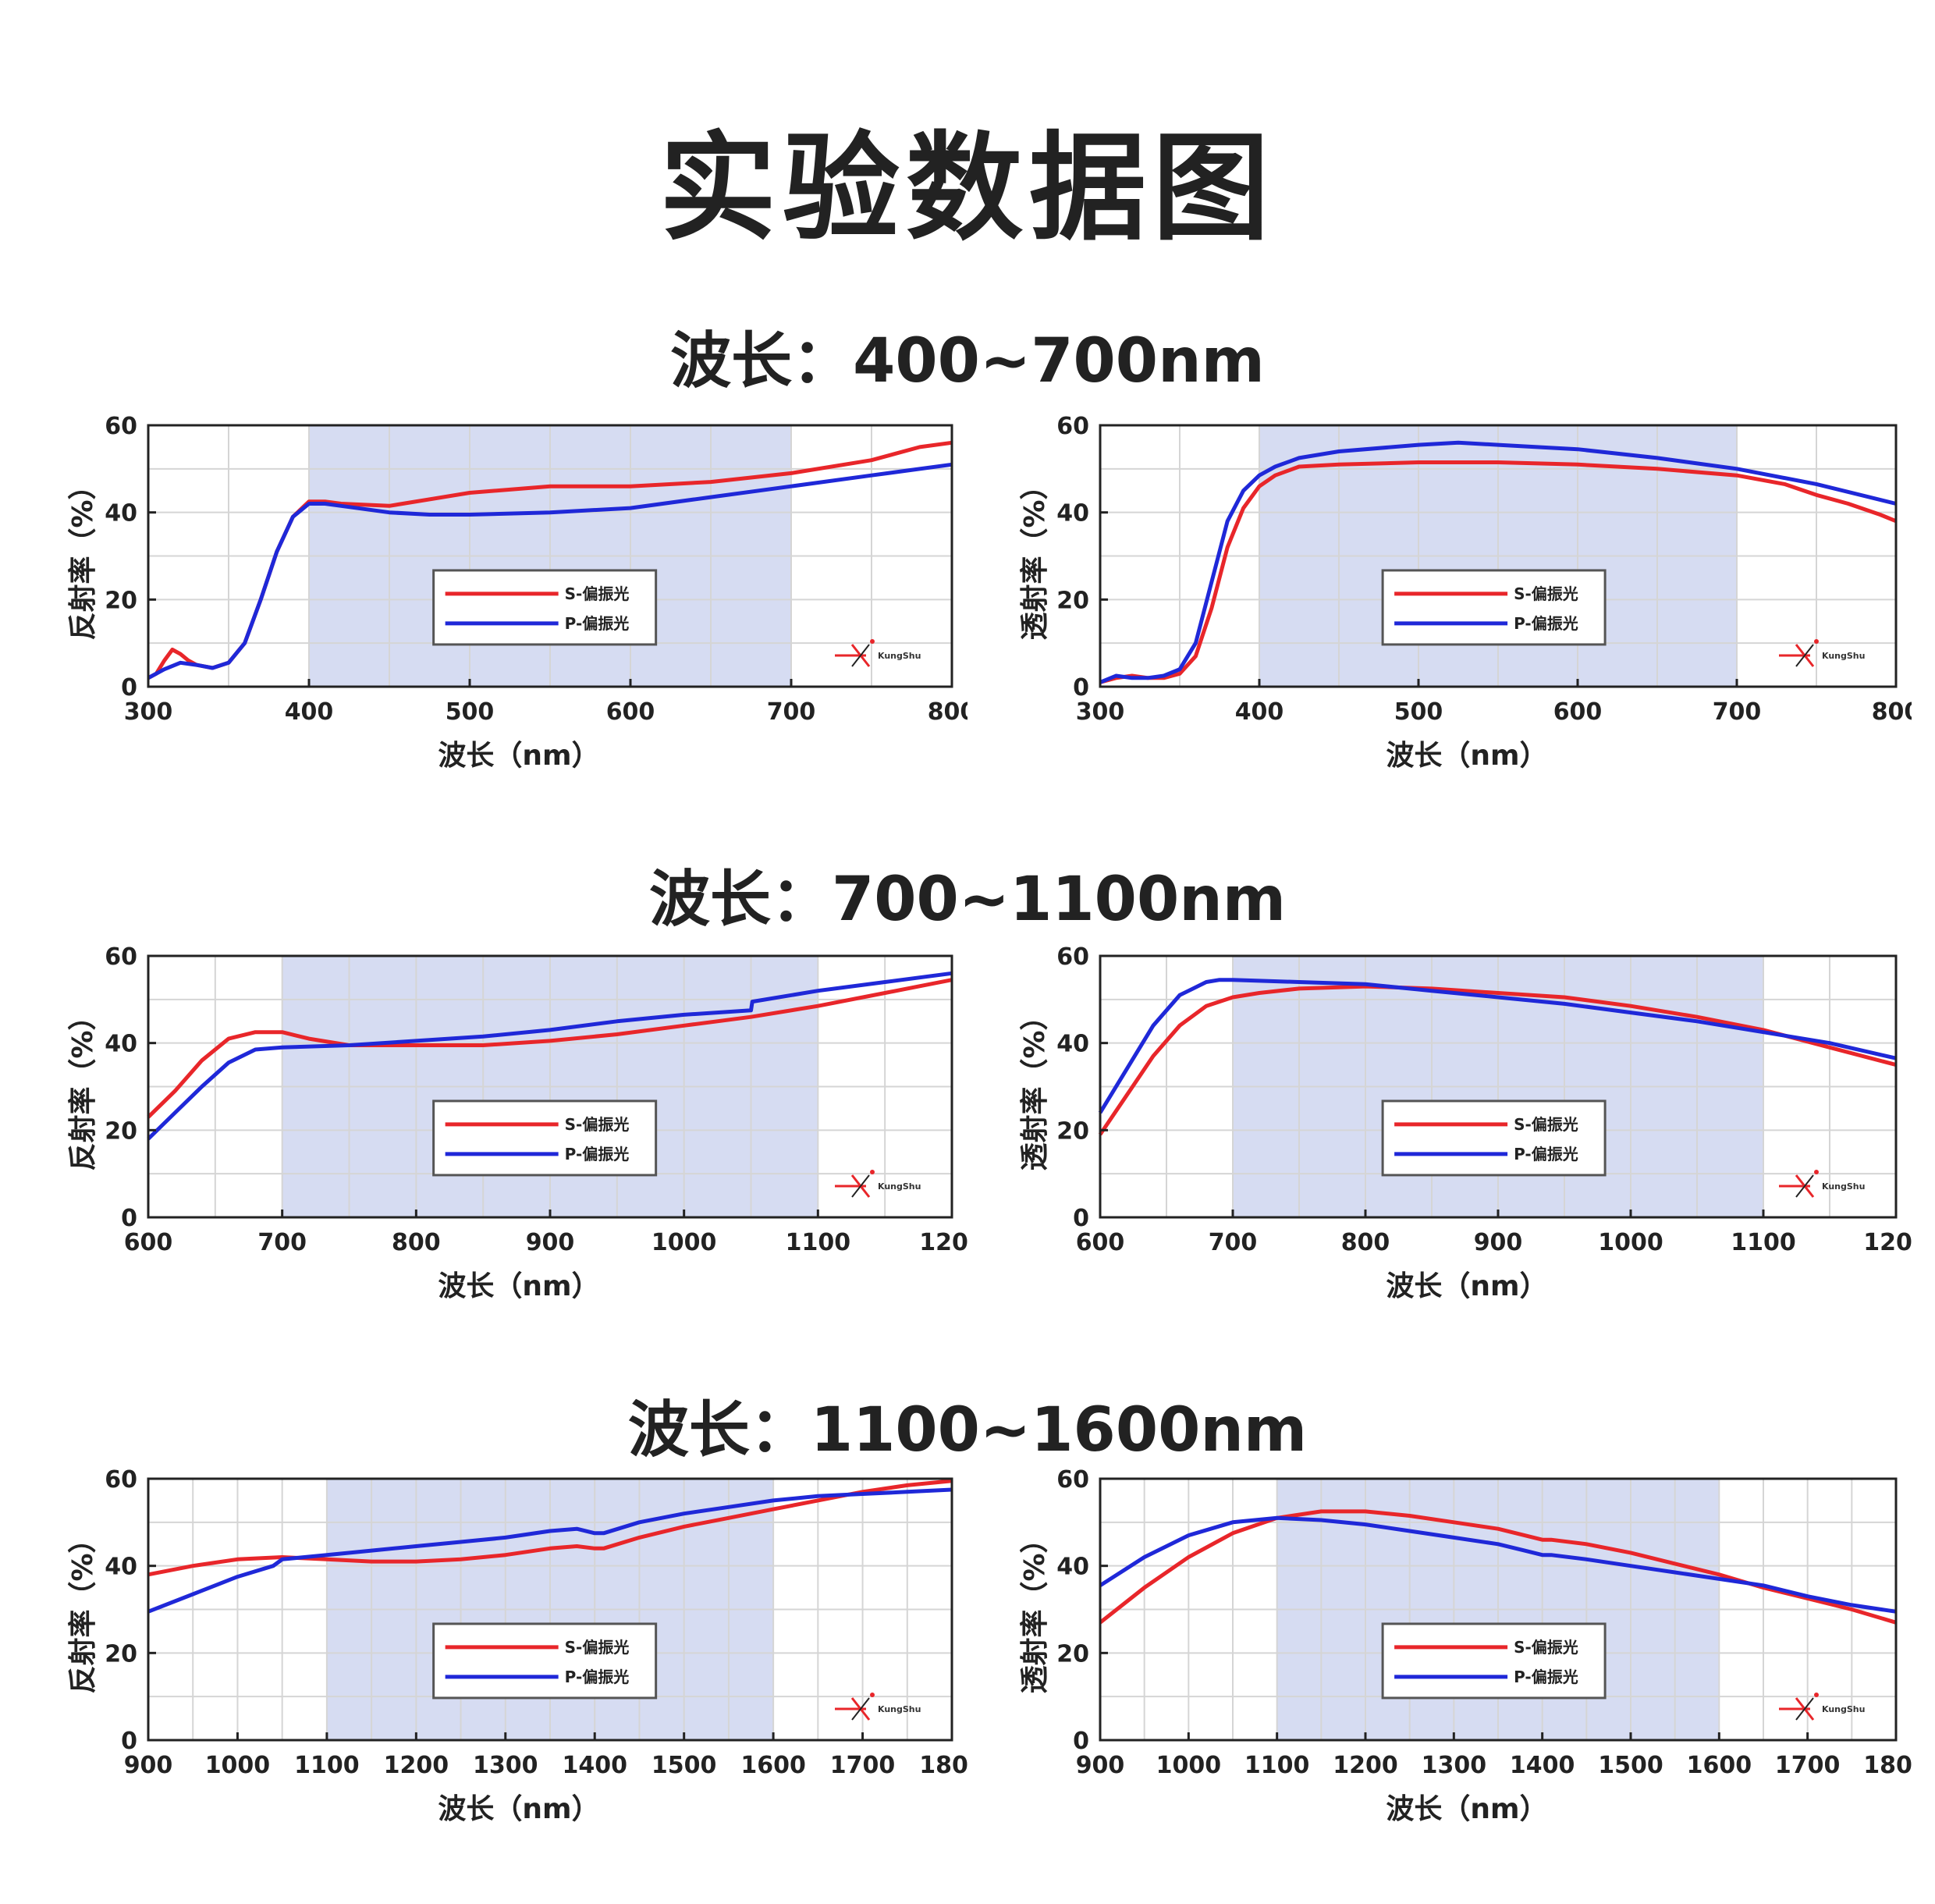 This screenshot has width=1935, height=1904. What do you see at coordinates (773, 1765) in the screenshot?
I see `x-tick-label: 1600` at bounding box center [773, 1765].